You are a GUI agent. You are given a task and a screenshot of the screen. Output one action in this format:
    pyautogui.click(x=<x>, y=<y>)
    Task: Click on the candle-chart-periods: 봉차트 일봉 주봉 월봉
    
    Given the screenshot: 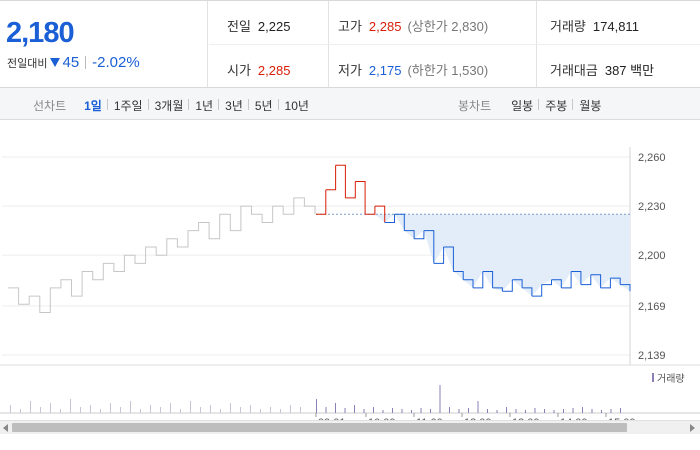 What is the action you would take?
    pyautogui.click(x=532, y=105)
    